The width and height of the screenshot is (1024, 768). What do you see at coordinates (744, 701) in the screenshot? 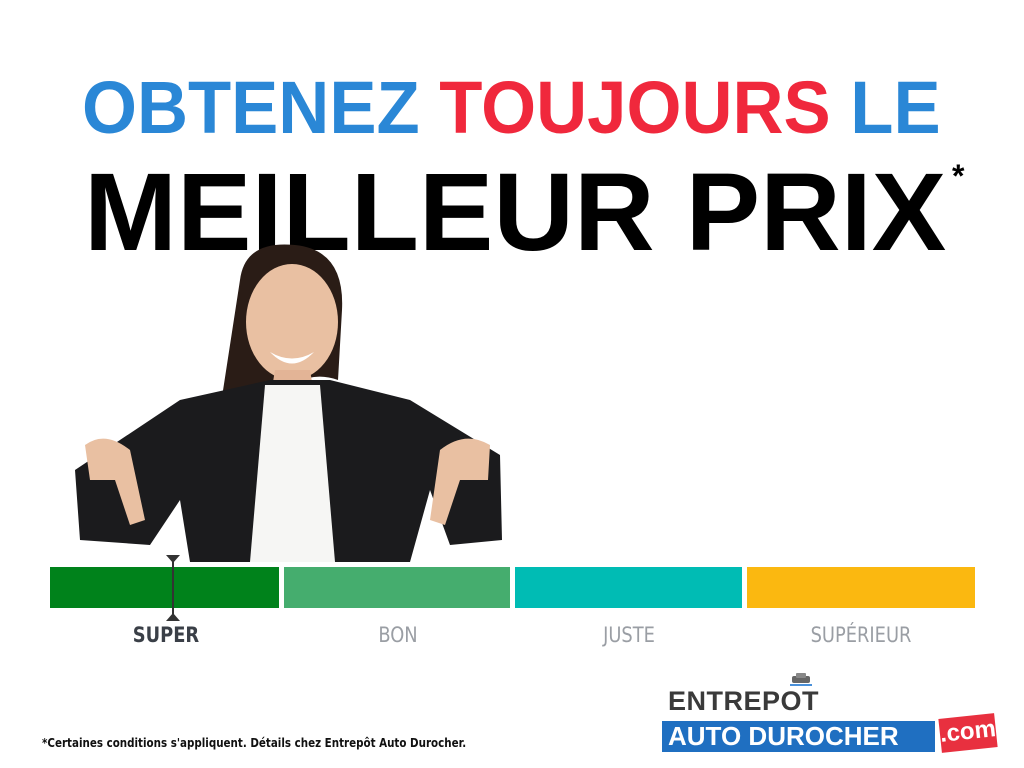
I see `logo-text-entrepot: ENTREPOT` at bounding box center [744, 701].